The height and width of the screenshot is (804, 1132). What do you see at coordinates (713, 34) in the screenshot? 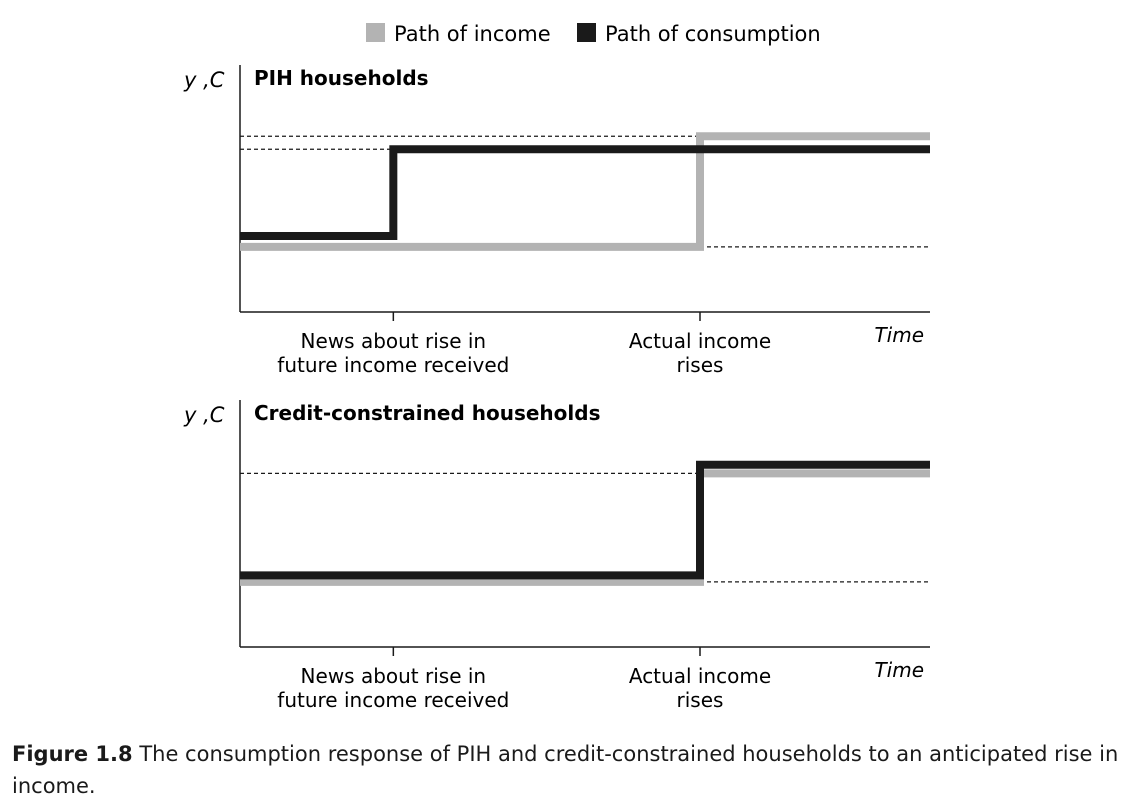
I see `legend-label-consumption: Path of consumption` at bounding box center [713, 34].